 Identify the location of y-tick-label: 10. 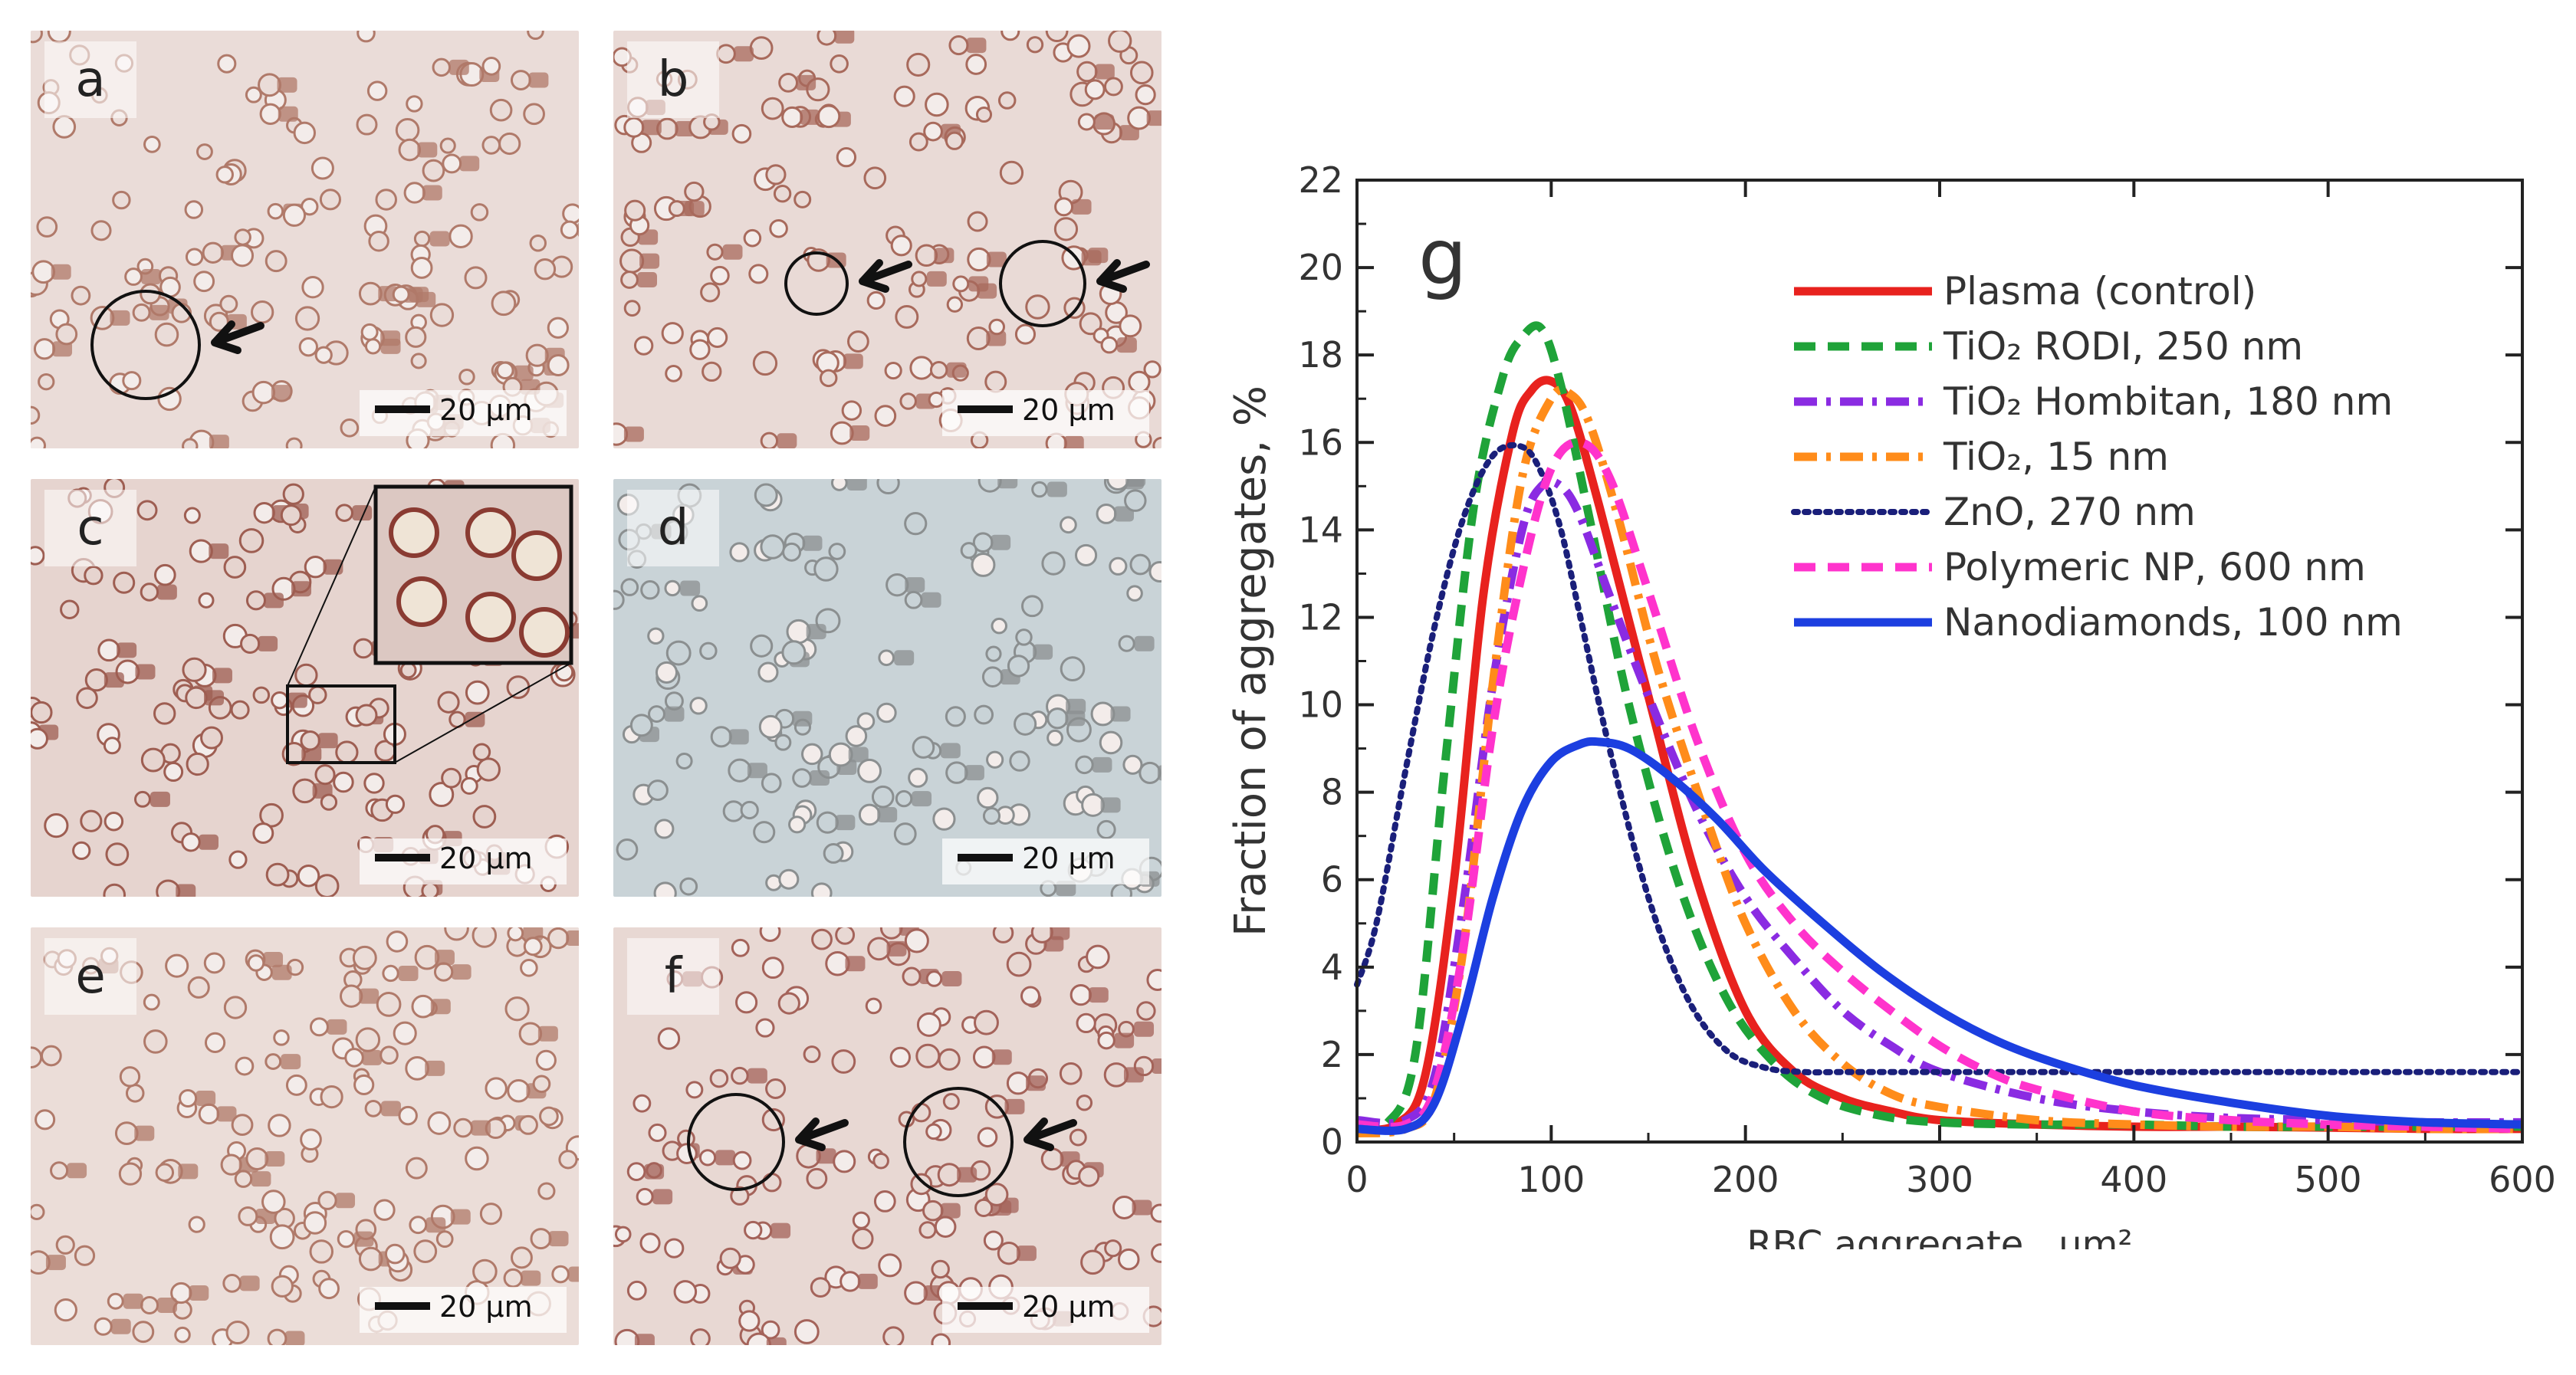
(1320, 705).